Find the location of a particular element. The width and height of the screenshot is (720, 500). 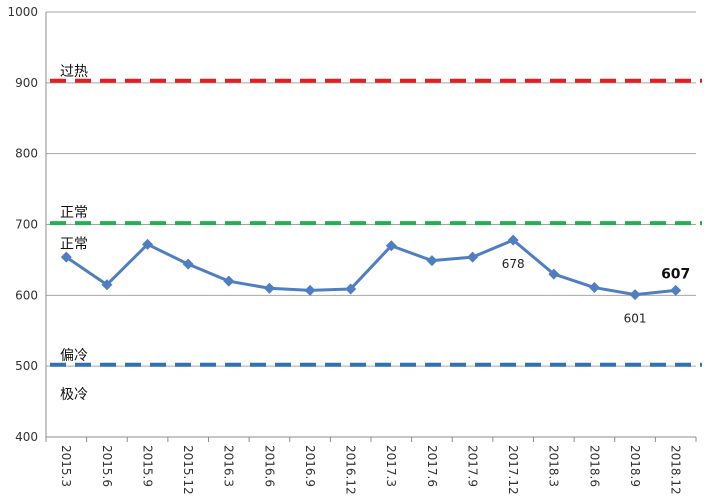

zone-label: 极冷 is located at coordinates (74, 395).